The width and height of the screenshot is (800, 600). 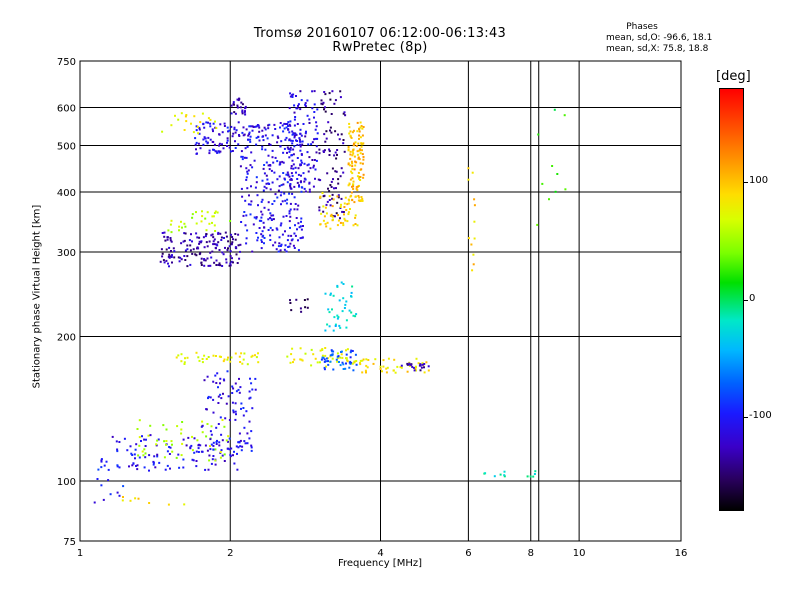 I want to click on y-tick-label: 750, so click(x=66, y=62).